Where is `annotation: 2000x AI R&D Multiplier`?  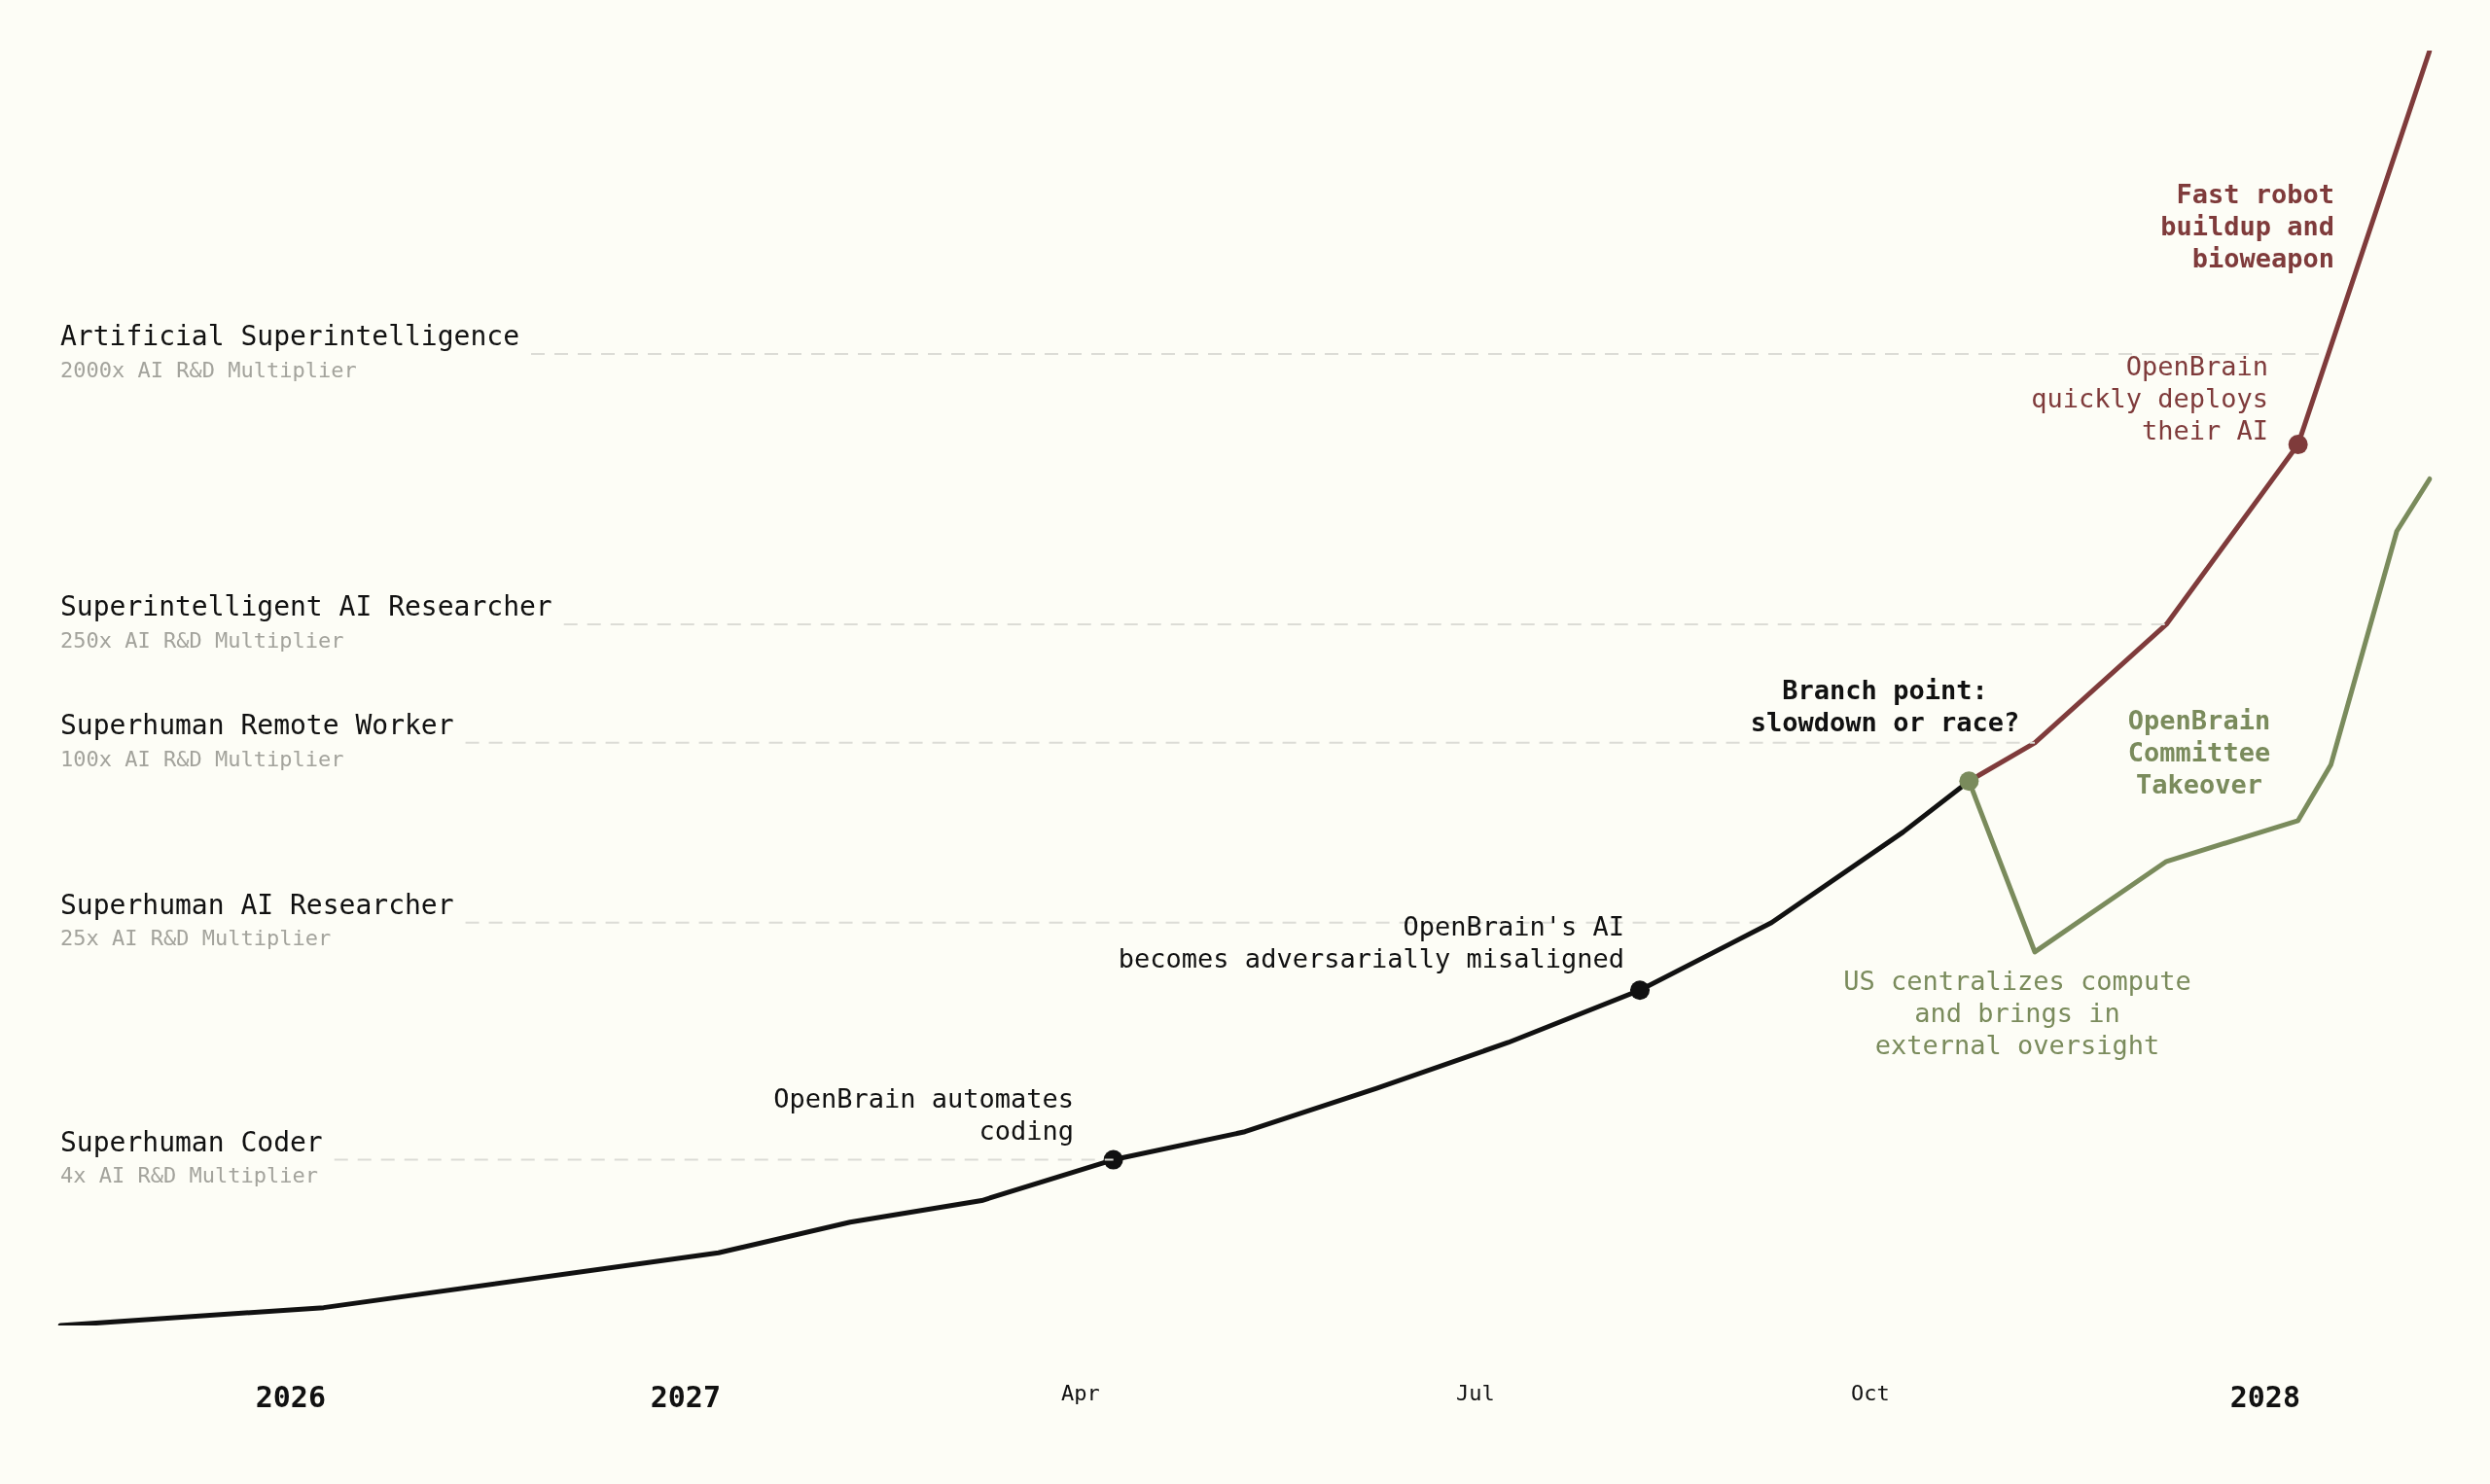
annotation: 2000x AI R&D Multiplier is located at coordinates (208, 370).